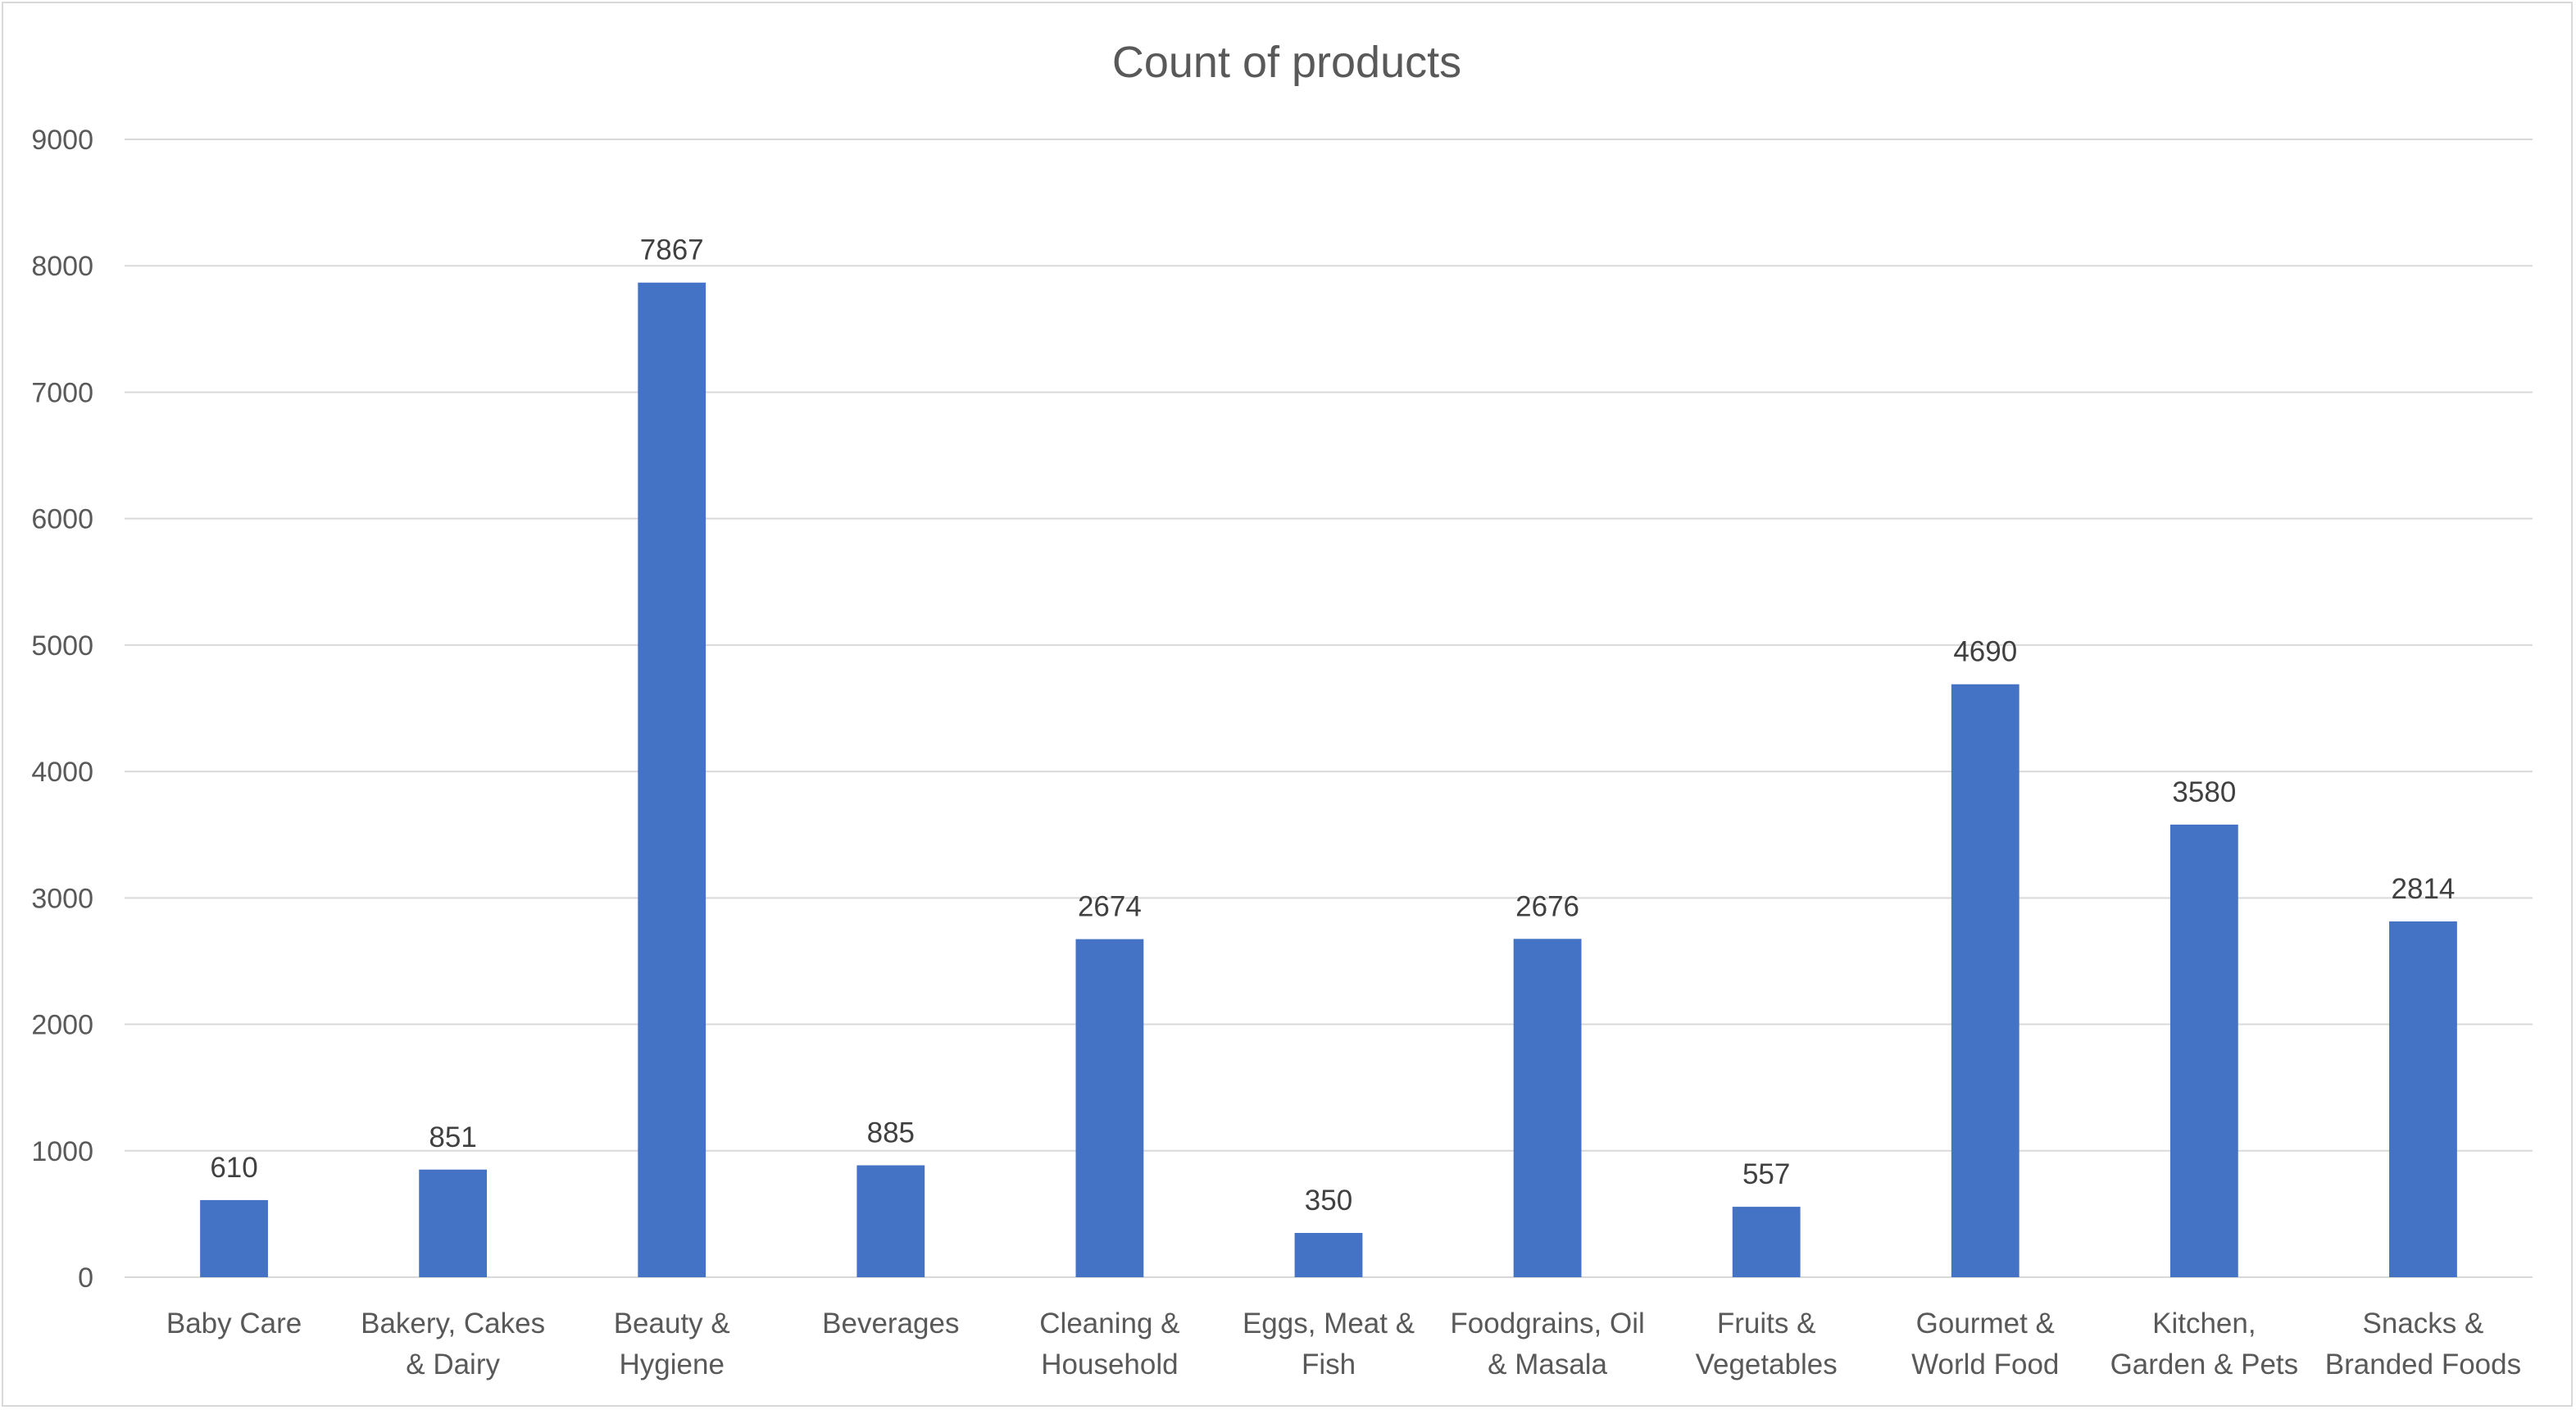 This screenshot has height=1410, width=2576. I want to click on category-label: Foodgrains, Oil, so click(1547, 1324).